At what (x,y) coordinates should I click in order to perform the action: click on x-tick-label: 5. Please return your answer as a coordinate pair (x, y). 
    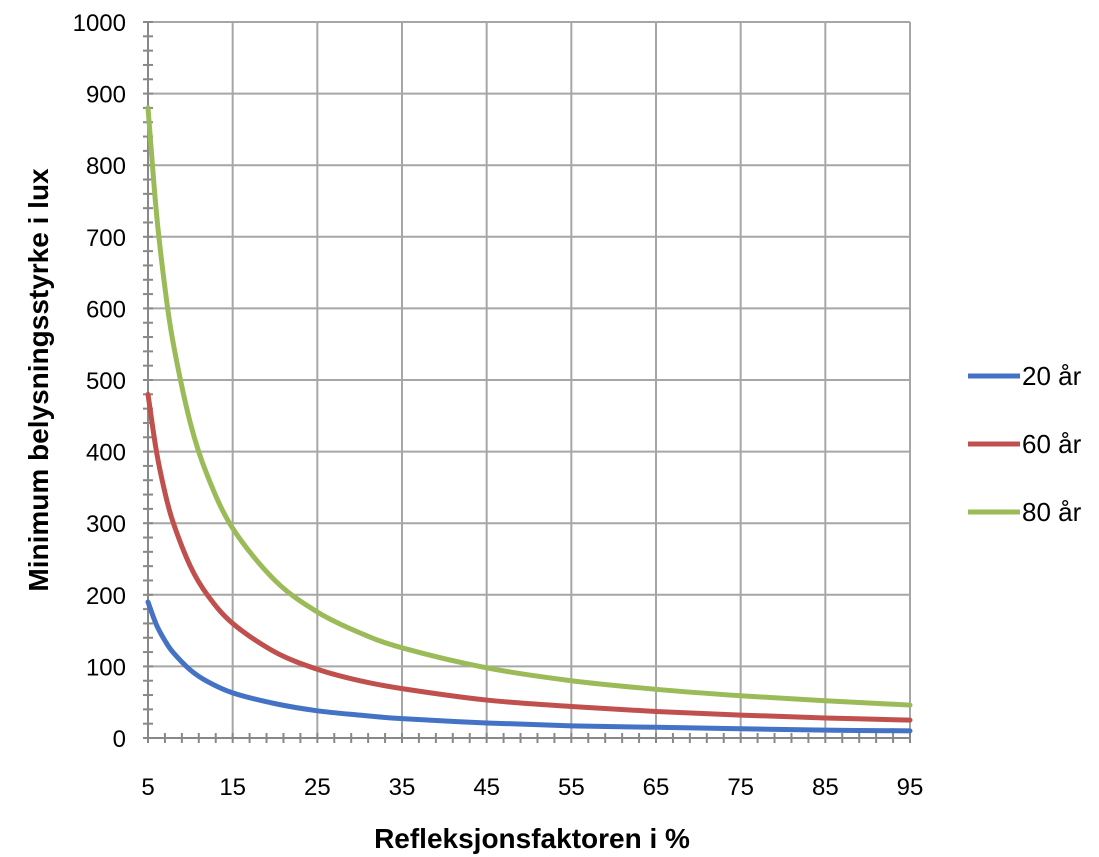
    Looking at the image, I should click on (147, 787).